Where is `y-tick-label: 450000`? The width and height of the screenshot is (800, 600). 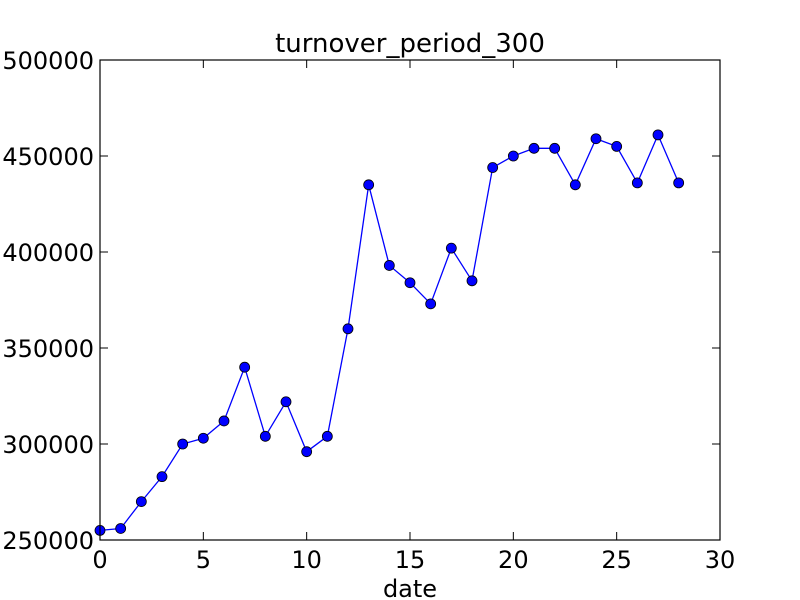
y-tick-label: 450000 is located at coordinates (48, 157).